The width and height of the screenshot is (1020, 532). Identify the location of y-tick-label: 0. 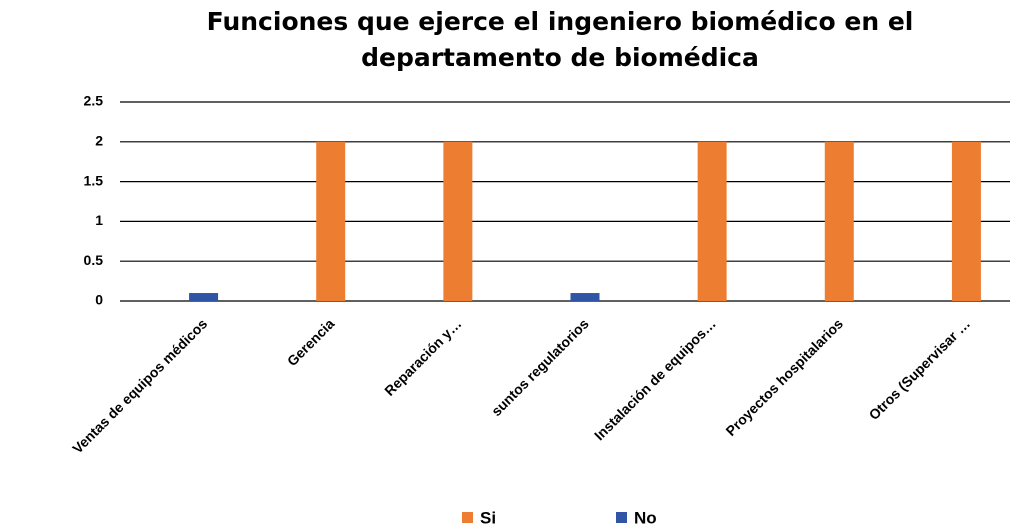
(99, 300).